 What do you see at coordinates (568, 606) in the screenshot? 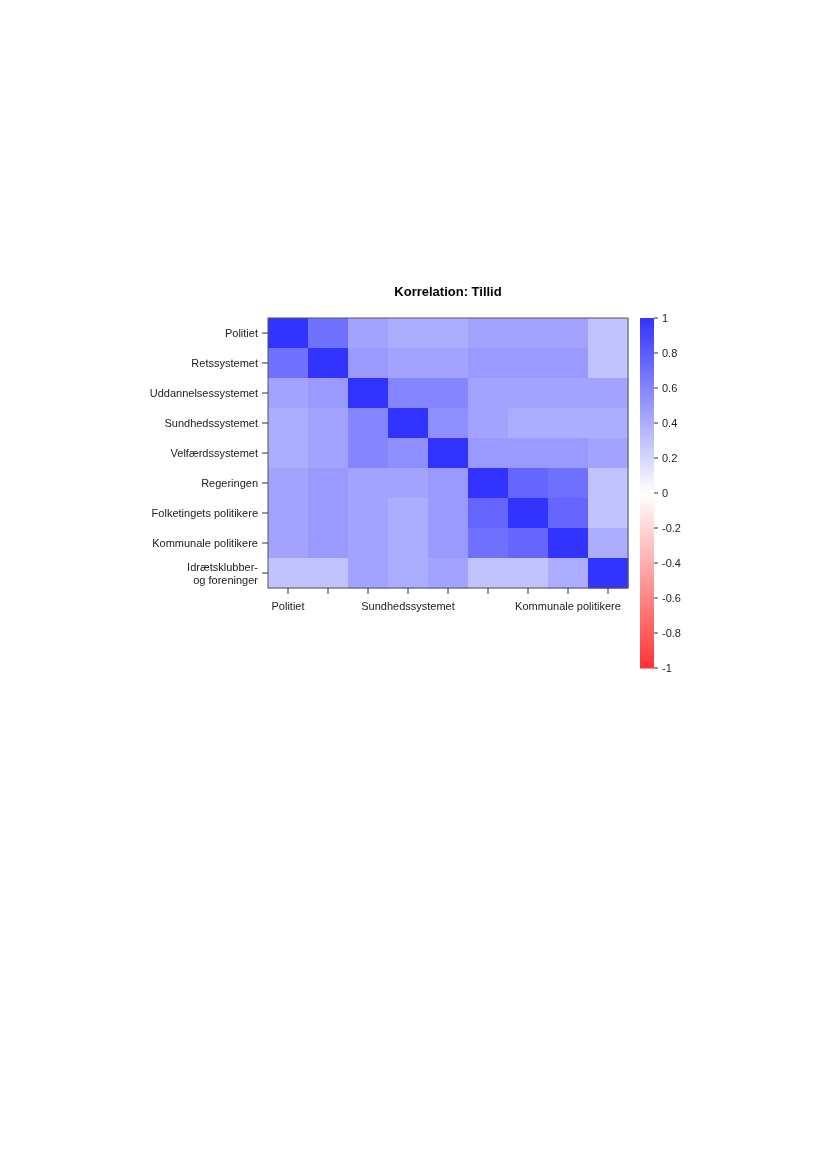
I see `x-tick-label: Kommunale politikere` at bounding box center [568, 606].